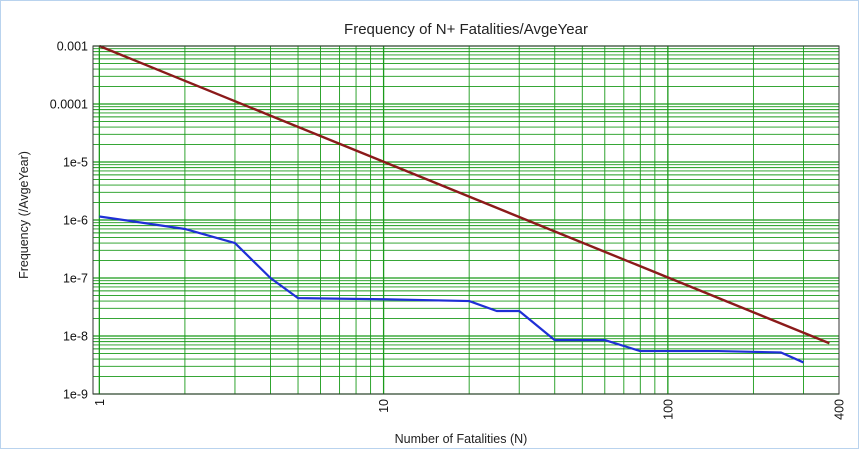 The width and height of the screenshot is (859, 450). Describe the element at coordinates (100, 402) in the screenshot. I see `x-tick-label: 1` at that location.